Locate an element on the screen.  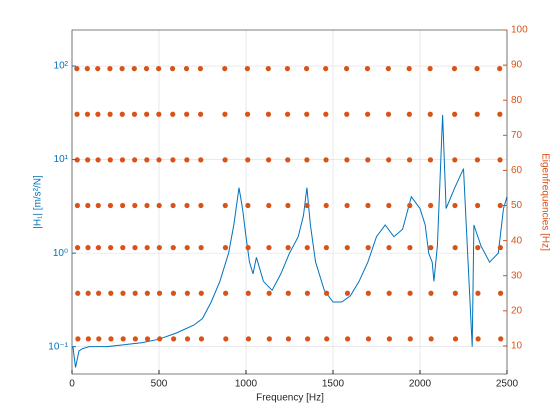
x-axis-label: Frequency [Hz] is located at coordinates (290, 398).